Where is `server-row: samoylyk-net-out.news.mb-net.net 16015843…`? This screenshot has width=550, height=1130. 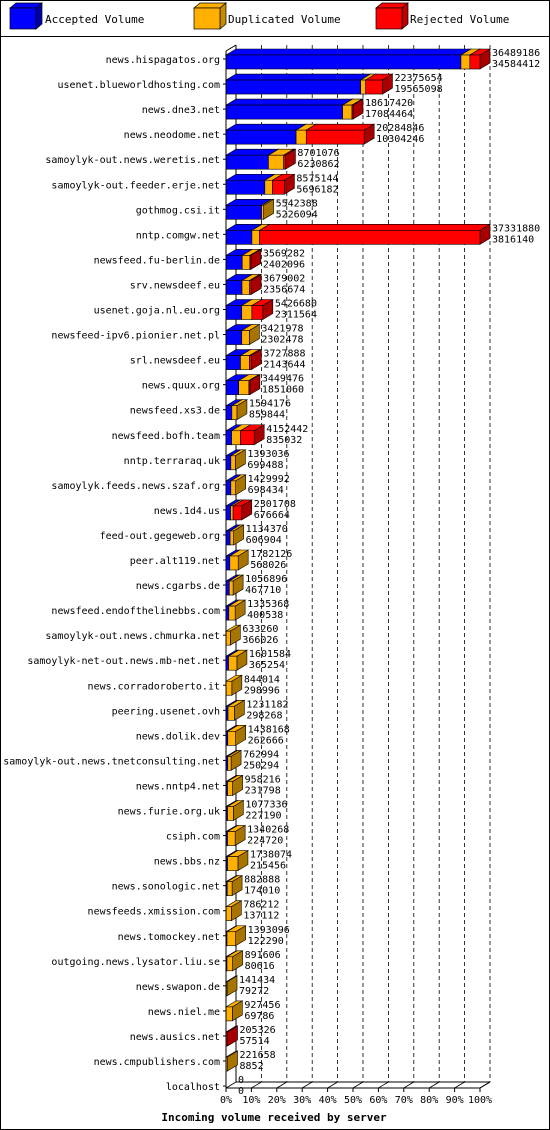 server-row: samoylyk-net-out.news.mb-net.net 16015843… is located at coordinates (159, 660).